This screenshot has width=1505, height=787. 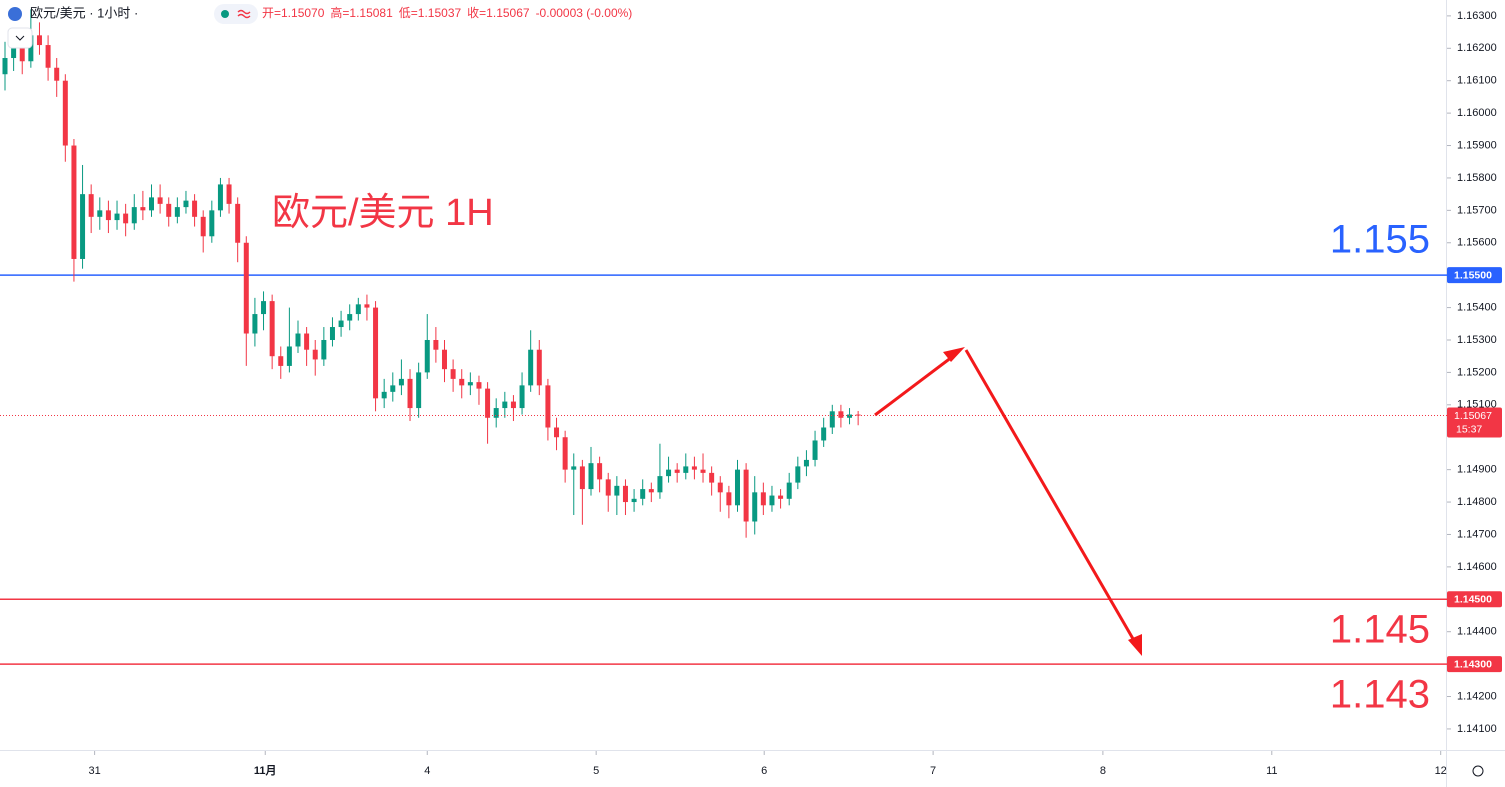 I want to click on status-pill, so click(x=236, y=14).